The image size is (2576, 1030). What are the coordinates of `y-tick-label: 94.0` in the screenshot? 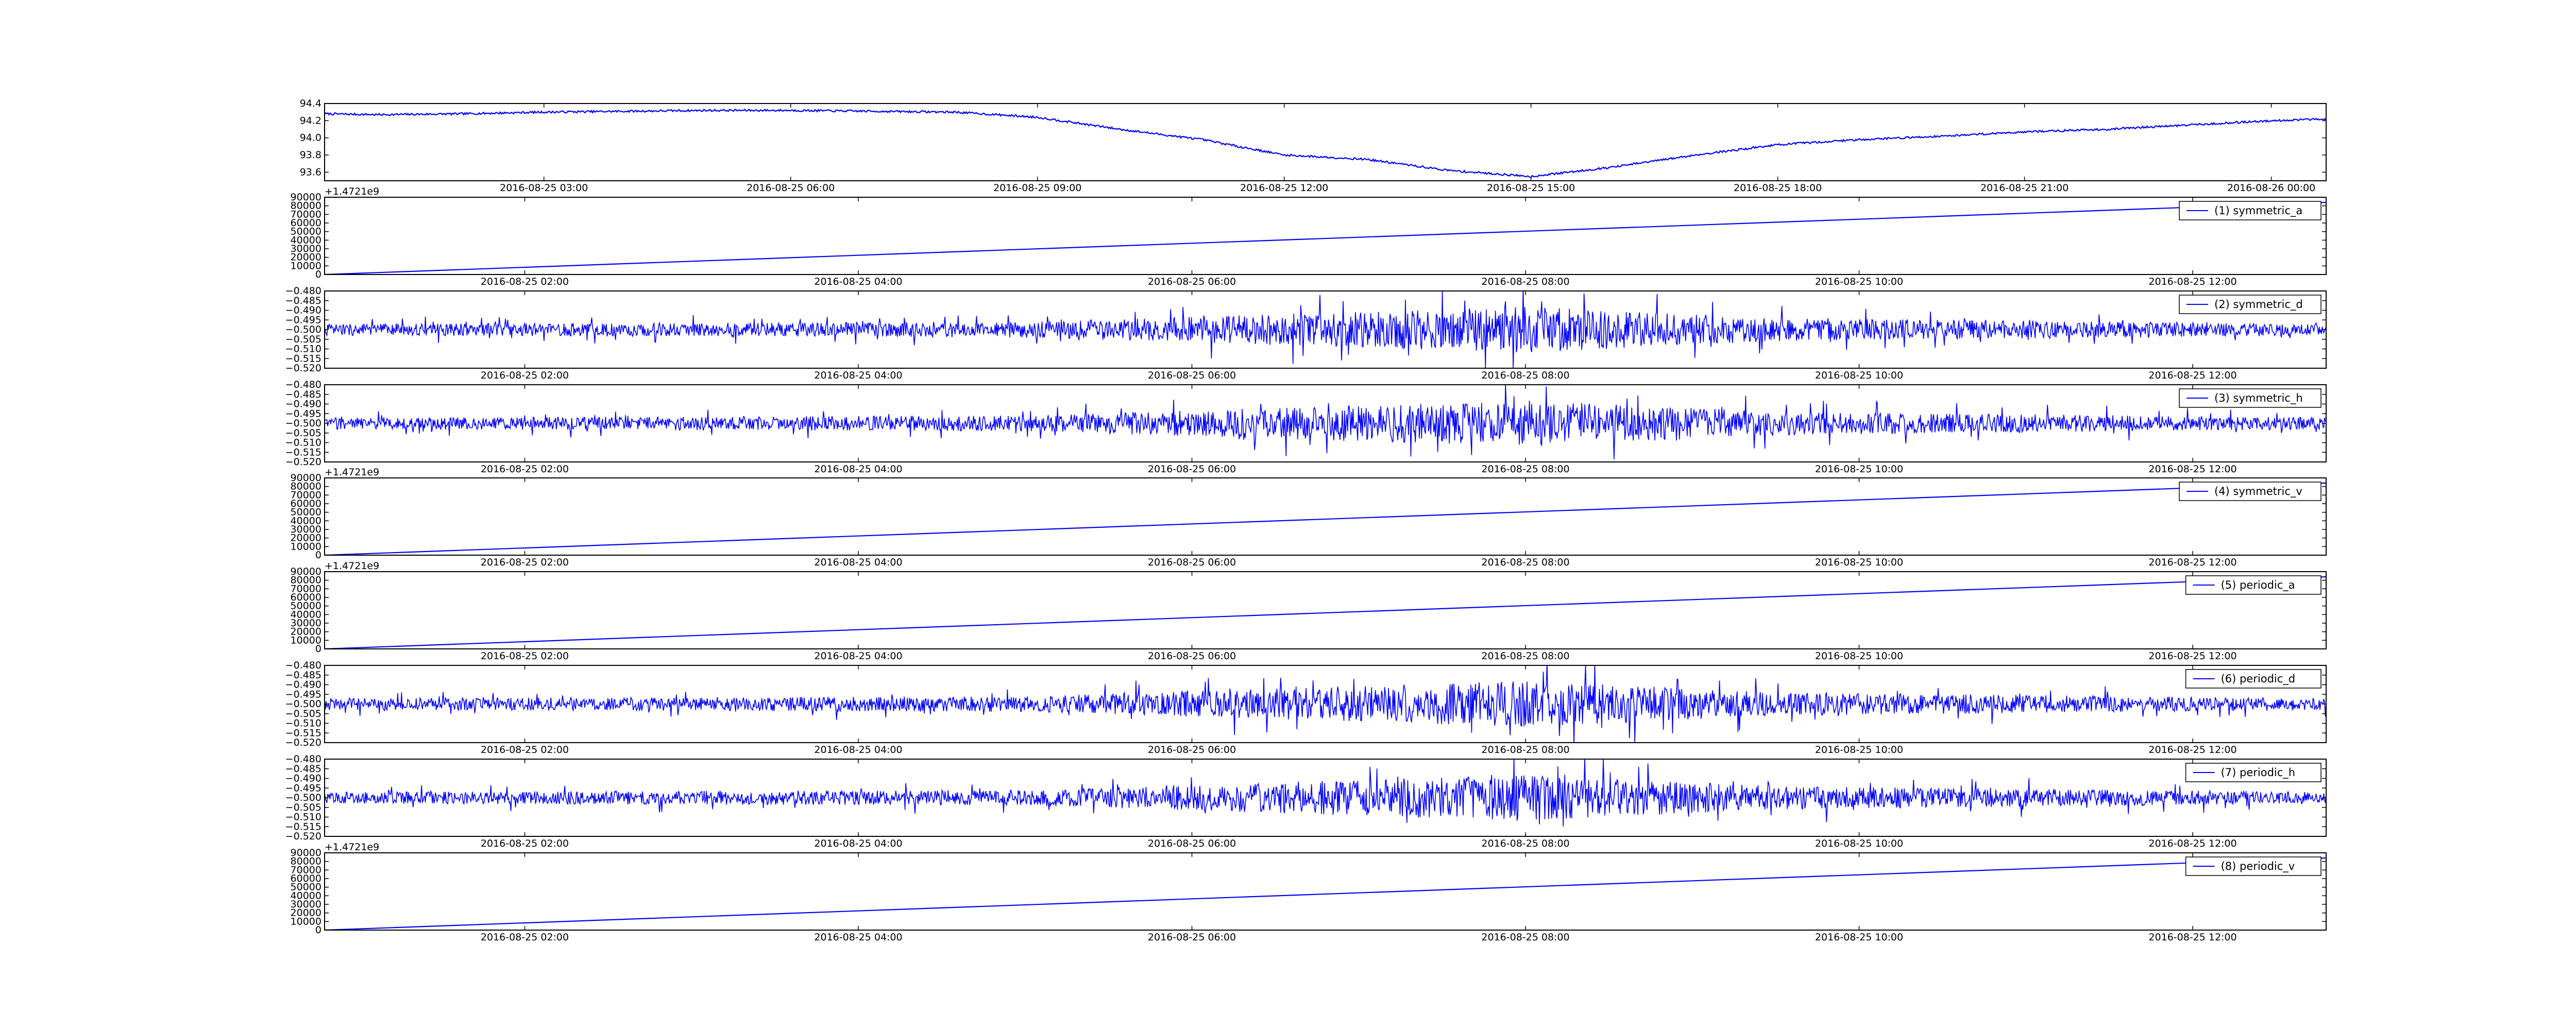 It's located at (310, 138).